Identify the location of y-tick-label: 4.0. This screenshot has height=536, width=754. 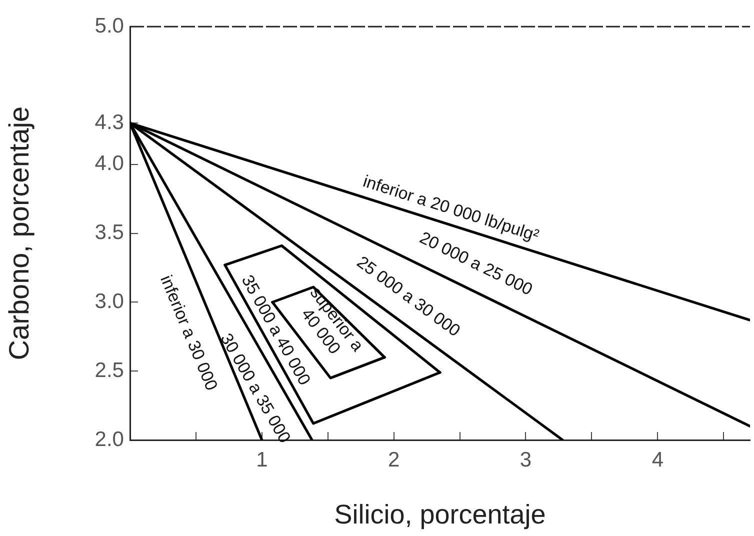
(109, 164).